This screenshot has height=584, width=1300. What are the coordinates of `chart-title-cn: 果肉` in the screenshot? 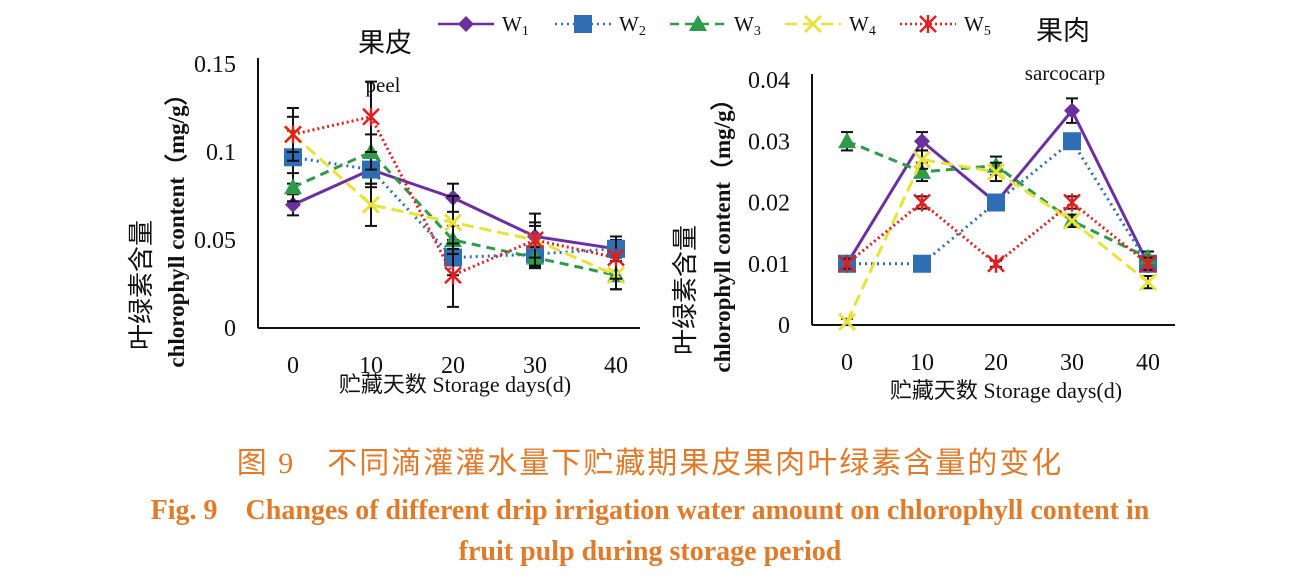 It's located at (1063, 31).